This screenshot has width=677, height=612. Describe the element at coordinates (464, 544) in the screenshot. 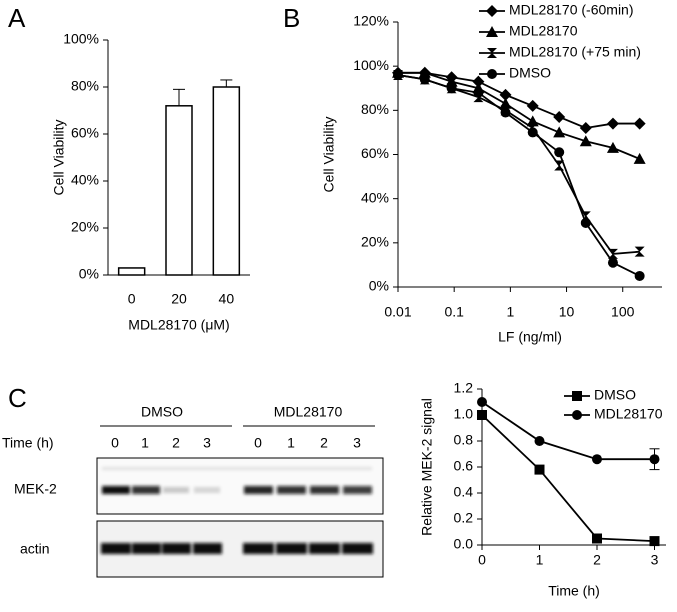

I see `y-tick-label: 0.0` at that location.